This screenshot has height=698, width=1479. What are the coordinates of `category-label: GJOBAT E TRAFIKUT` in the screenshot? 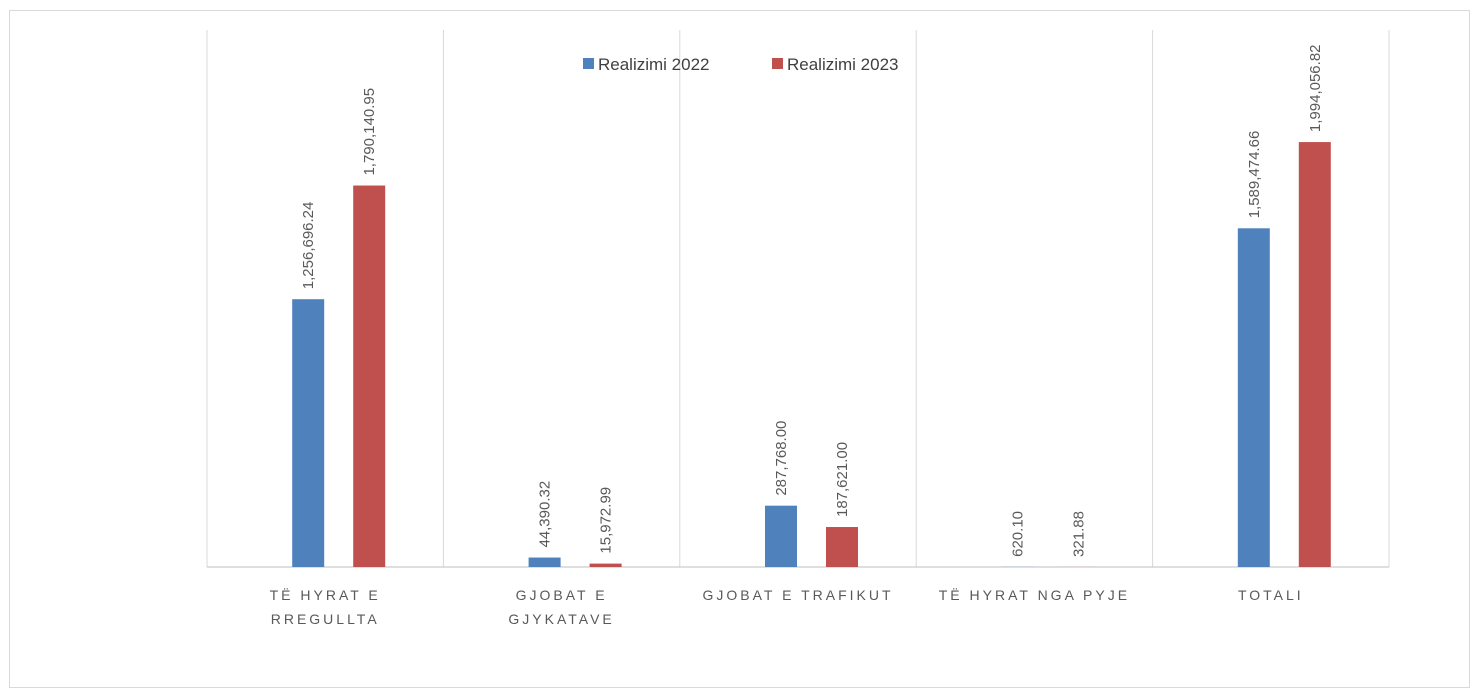 It's located at (797, 595).